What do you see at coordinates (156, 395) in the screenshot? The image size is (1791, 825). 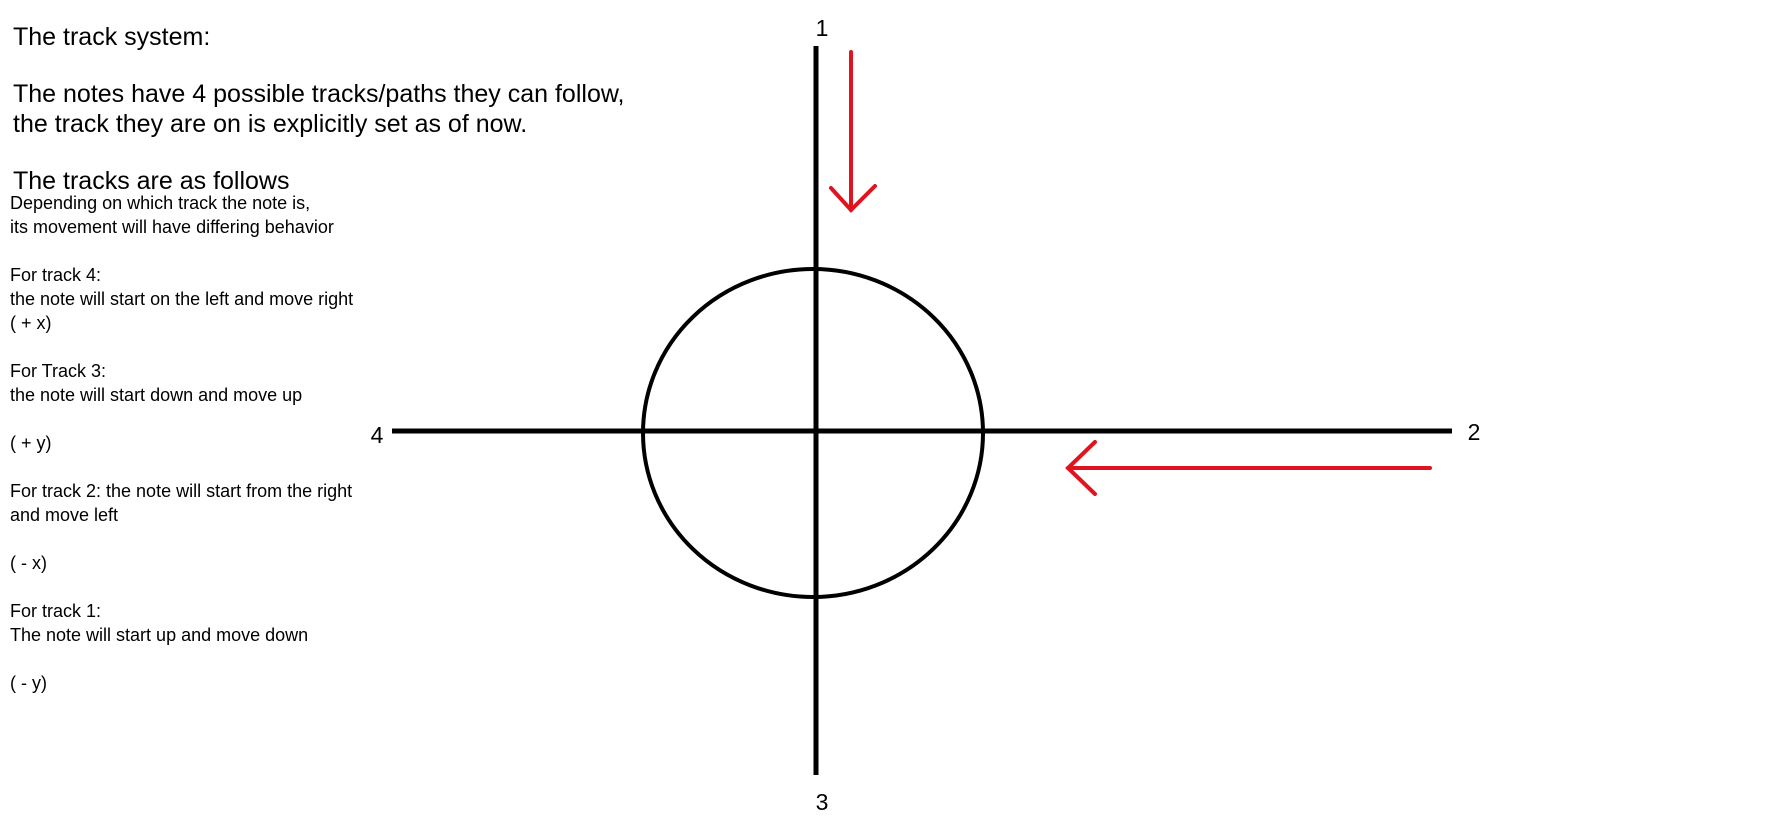 I see `track-3-behavior: the note will start down and move up` at bounding box center [156, 395].